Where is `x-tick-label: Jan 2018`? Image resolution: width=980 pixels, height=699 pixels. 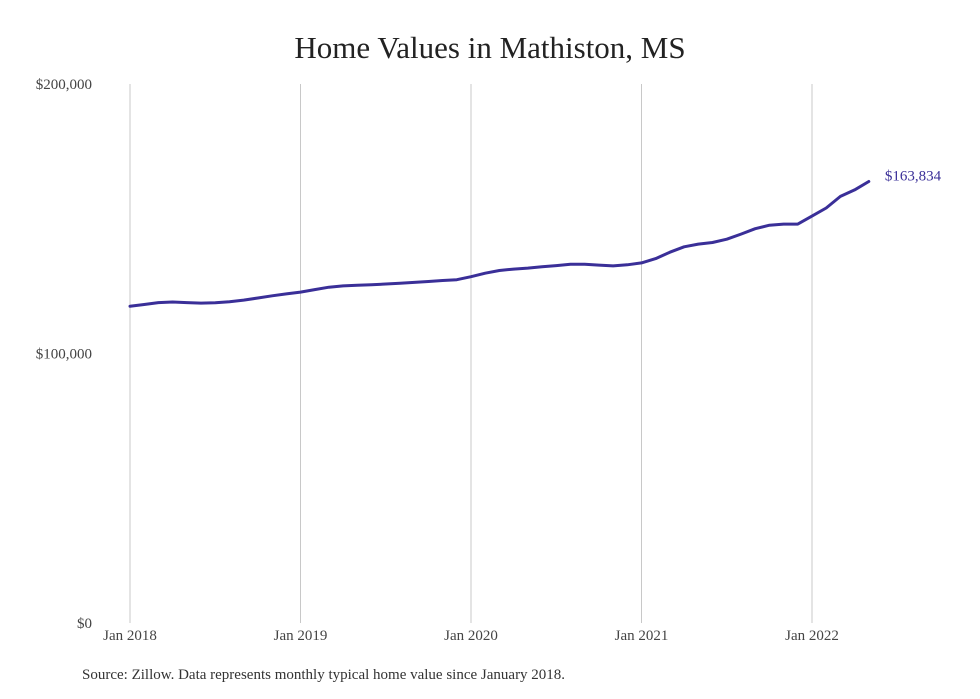 x-tick-label: Jan 2018 is located at coordinates (130, 636).